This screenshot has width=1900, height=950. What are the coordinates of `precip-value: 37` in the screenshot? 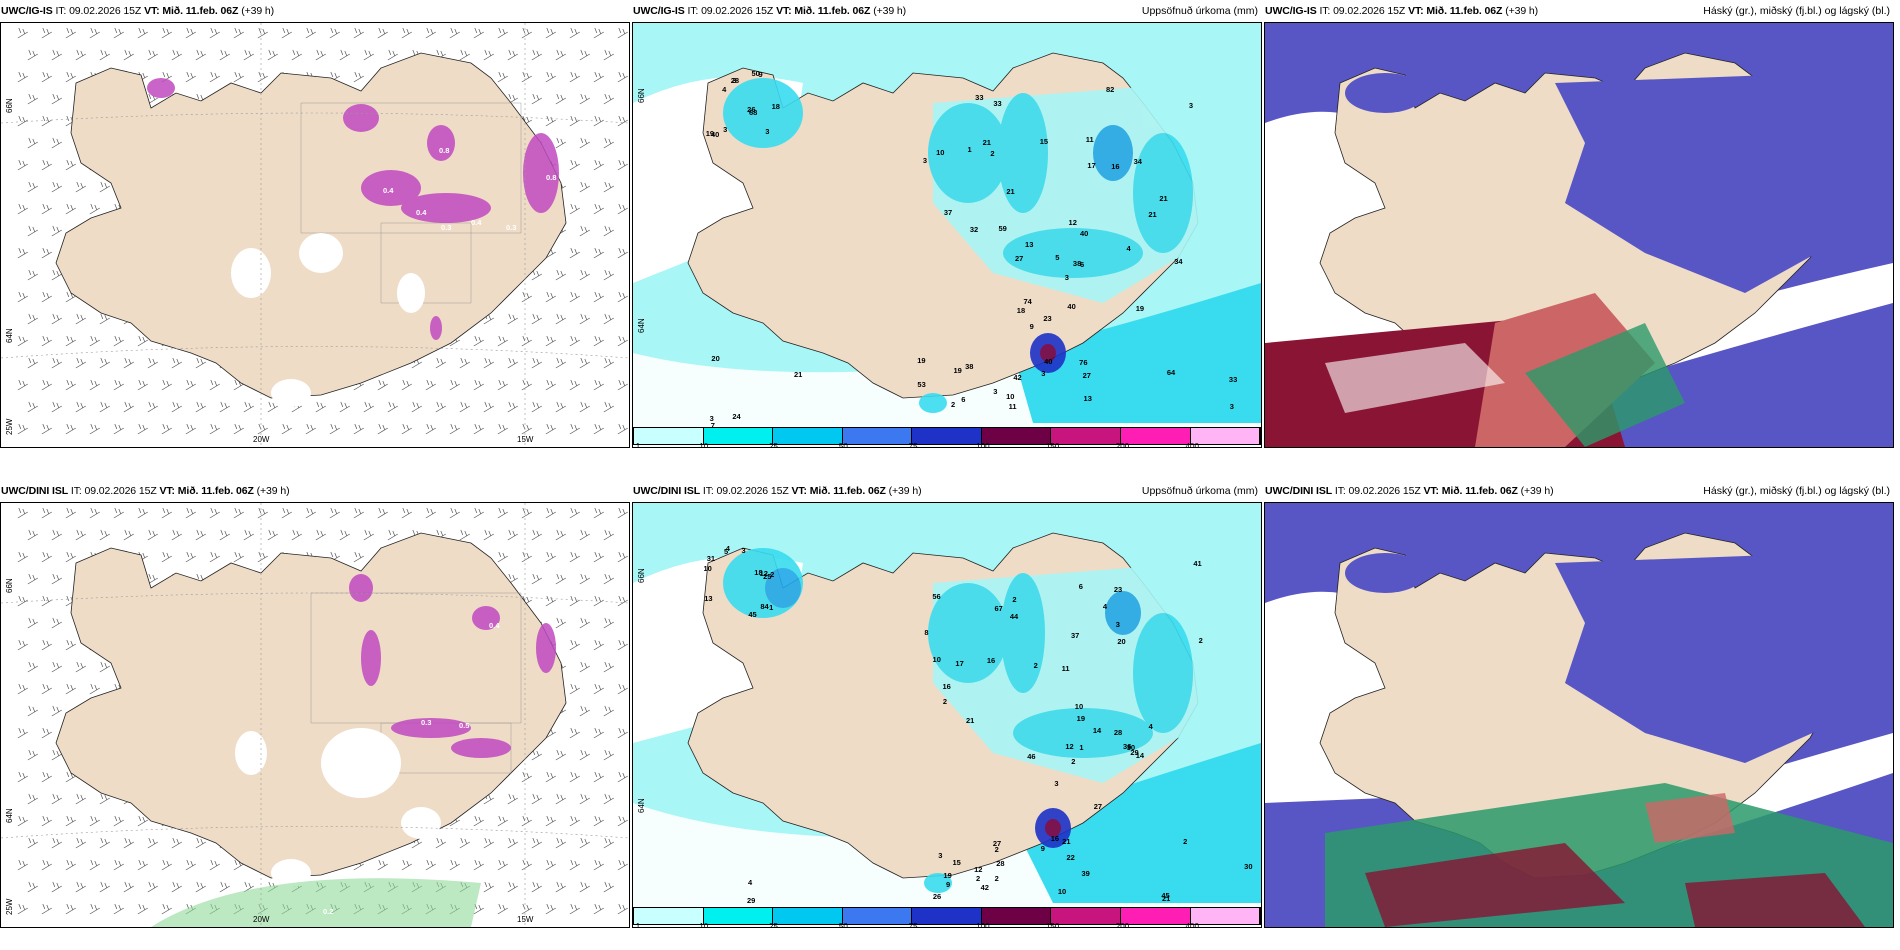 It's located at (1075, 636).